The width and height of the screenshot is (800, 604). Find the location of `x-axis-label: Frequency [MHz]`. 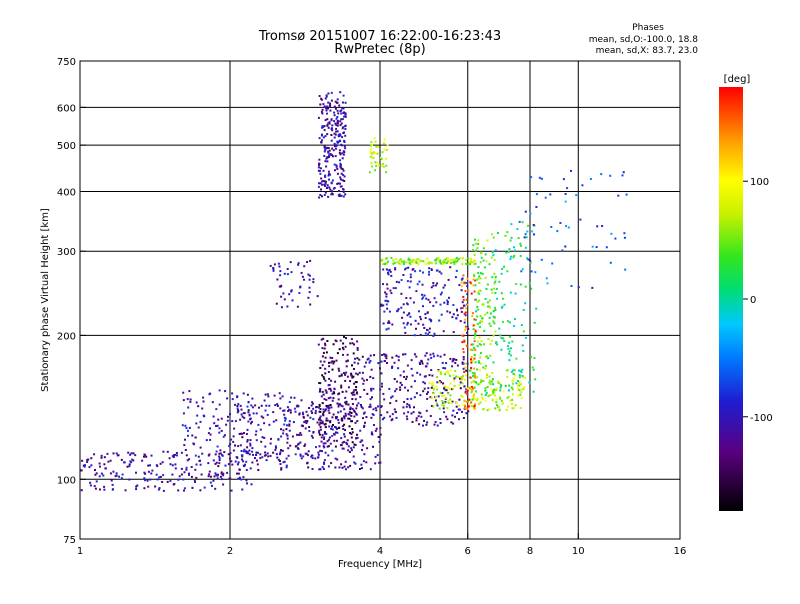

x-axis-label: Frequency [MHz] is located at coordinates (380, 564).